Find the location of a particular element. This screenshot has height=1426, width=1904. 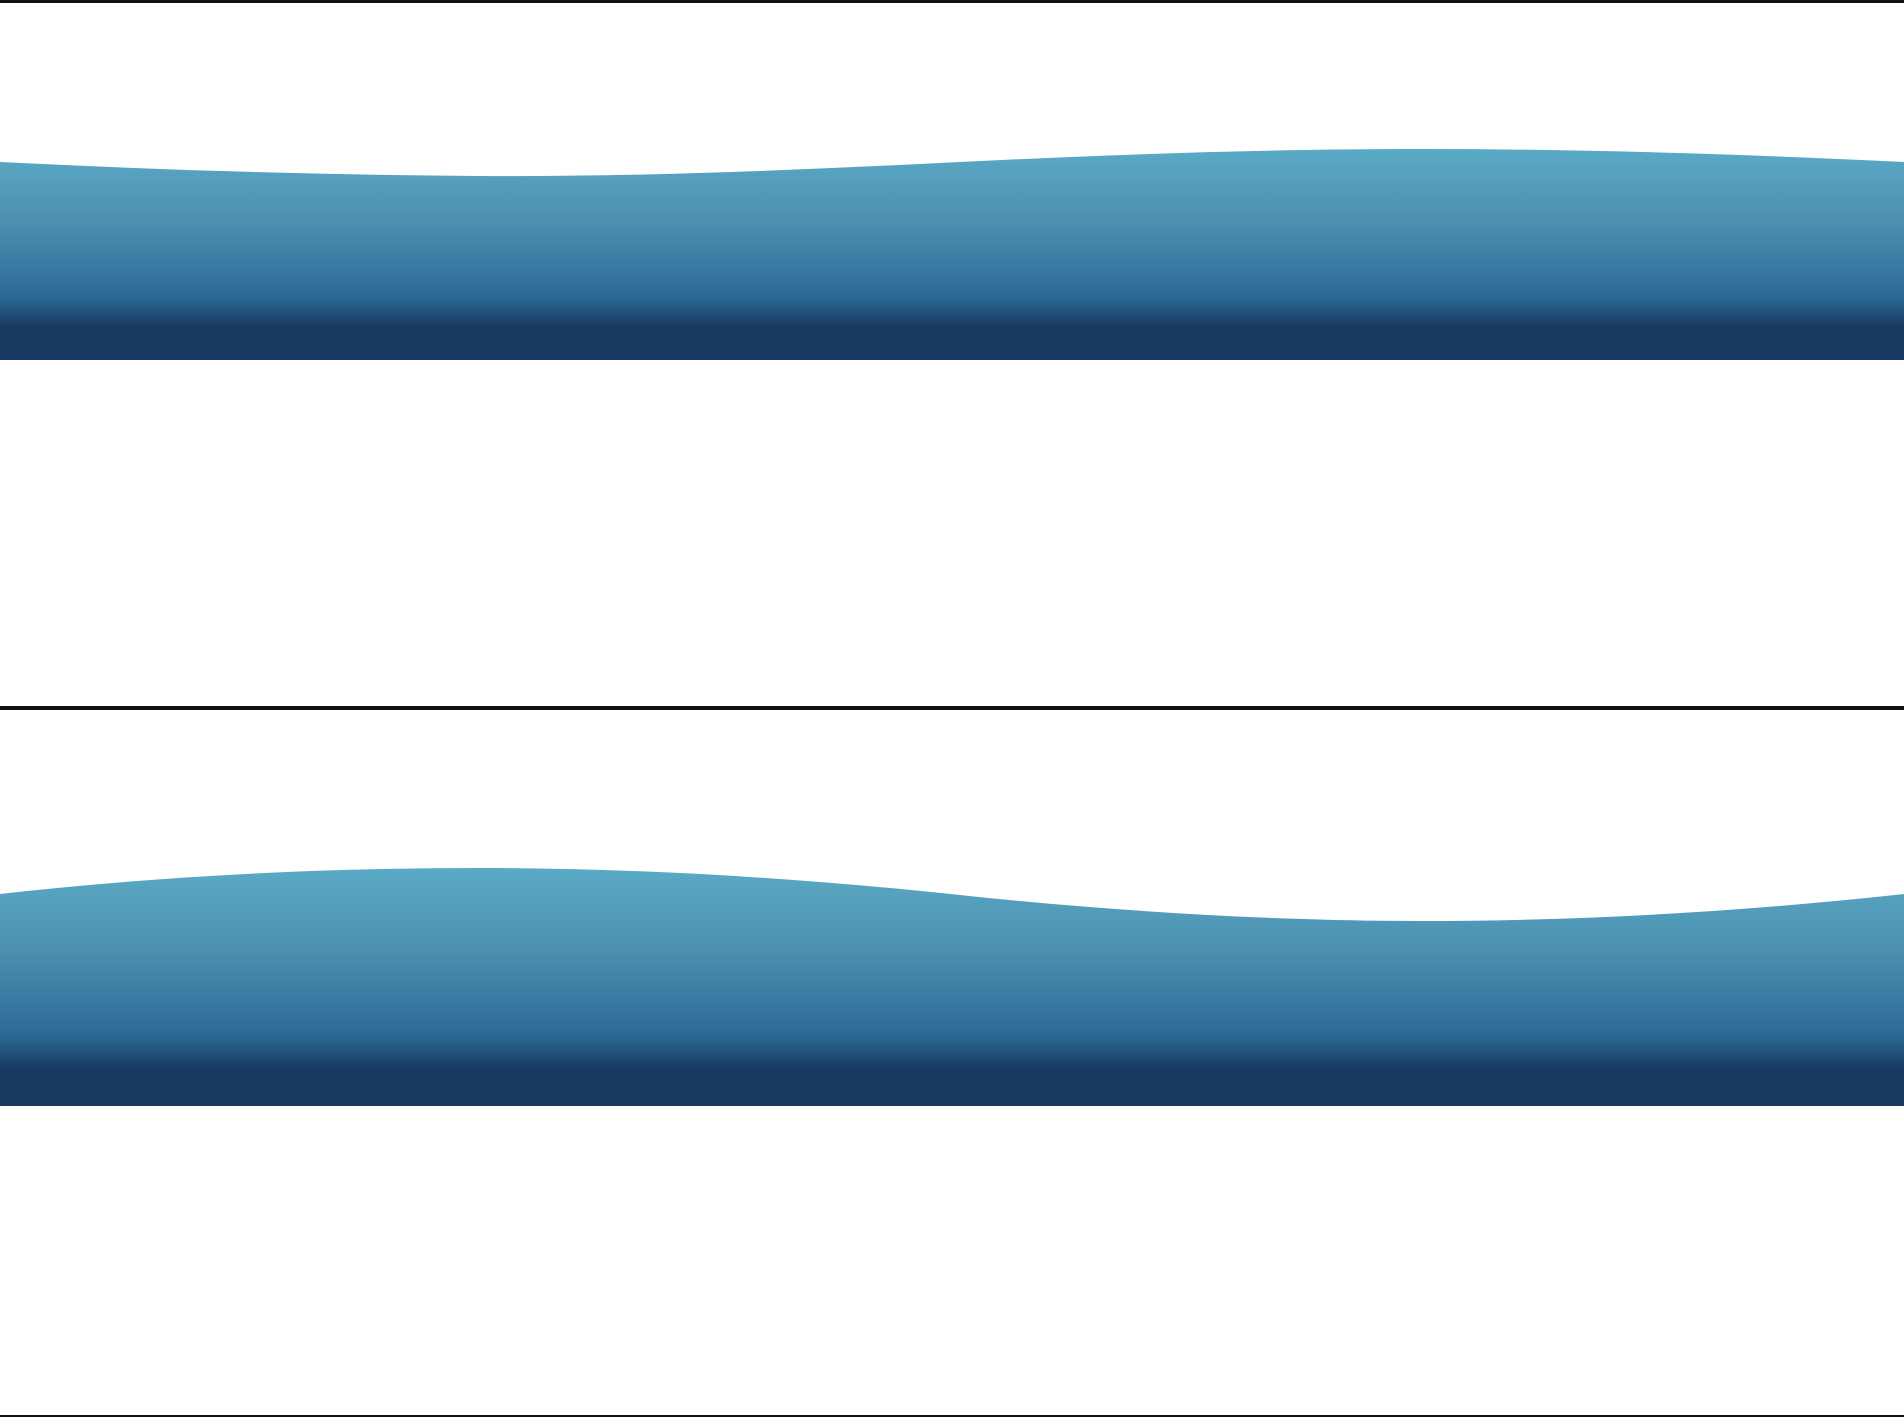

bottom-divider-line is located at coordinates (952, 1416).